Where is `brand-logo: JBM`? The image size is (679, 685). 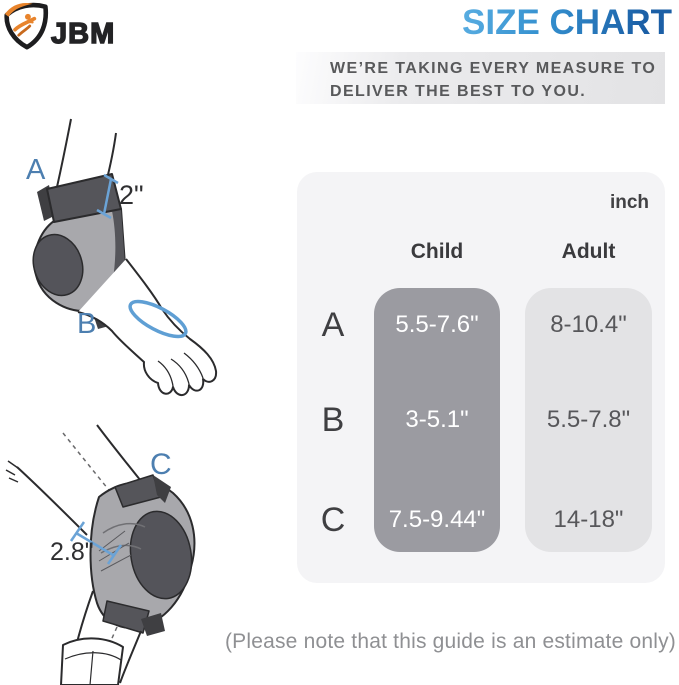 brand-logo: JBM is located at coordinates (59, 26).